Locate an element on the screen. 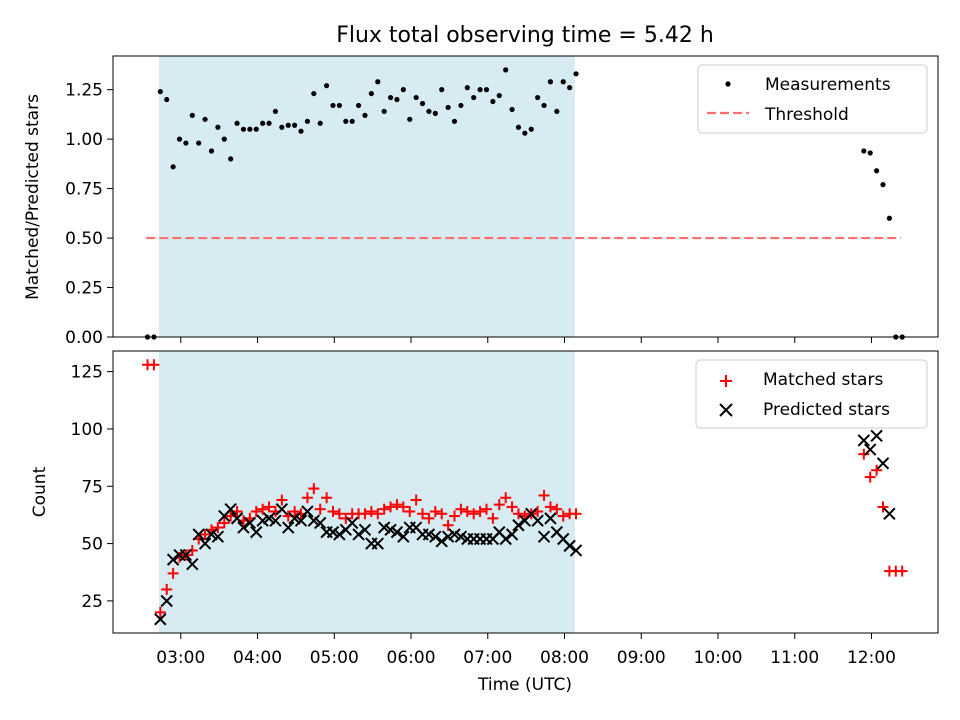 This screenshot has height=720, width=960. x-tick-label: 08:00 is located at coordinates (564, 658).